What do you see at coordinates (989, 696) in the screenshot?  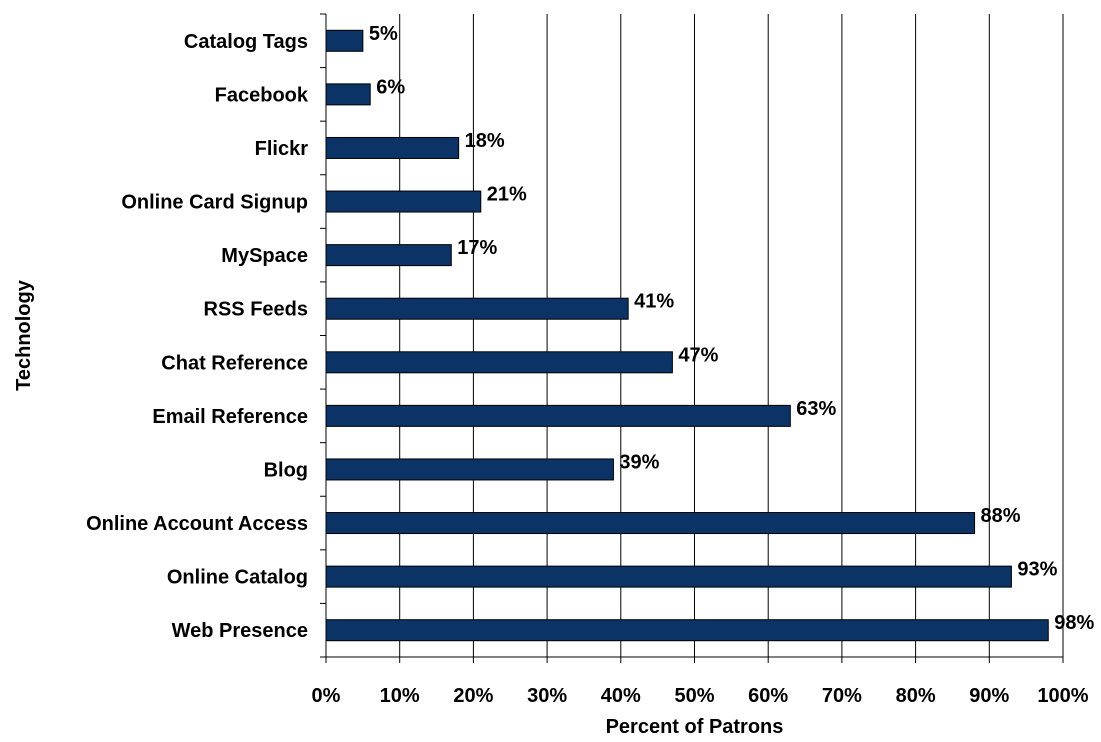 I see `x-tick-label: 90%` at bounding box center [989, 696].